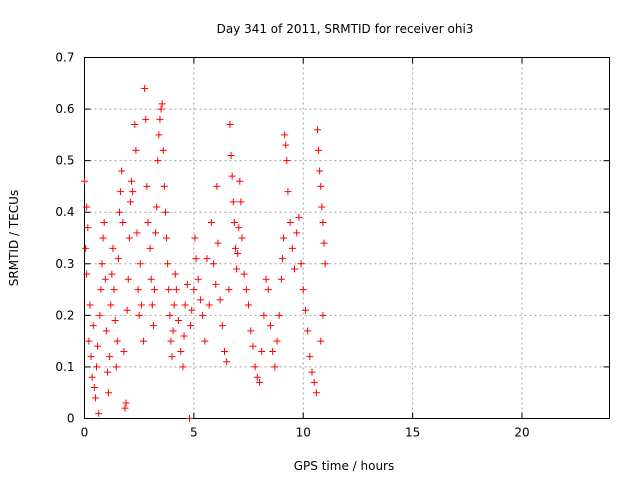 The image size is (640, 480). I want to click on y-tick-label: 0.6, so click(64, 109).